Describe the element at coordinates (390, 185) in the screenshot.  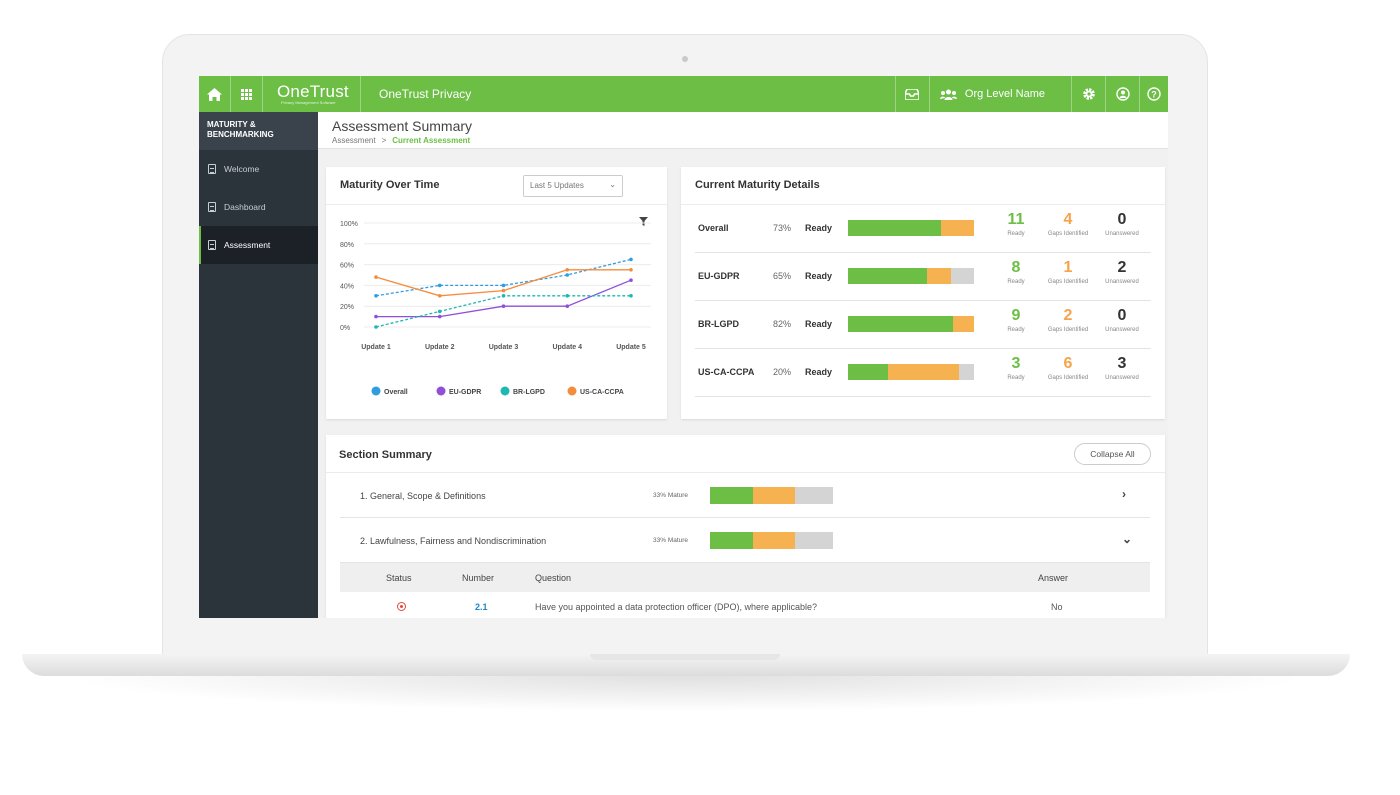
I see `card-title: Maturity Over Time` at that location.